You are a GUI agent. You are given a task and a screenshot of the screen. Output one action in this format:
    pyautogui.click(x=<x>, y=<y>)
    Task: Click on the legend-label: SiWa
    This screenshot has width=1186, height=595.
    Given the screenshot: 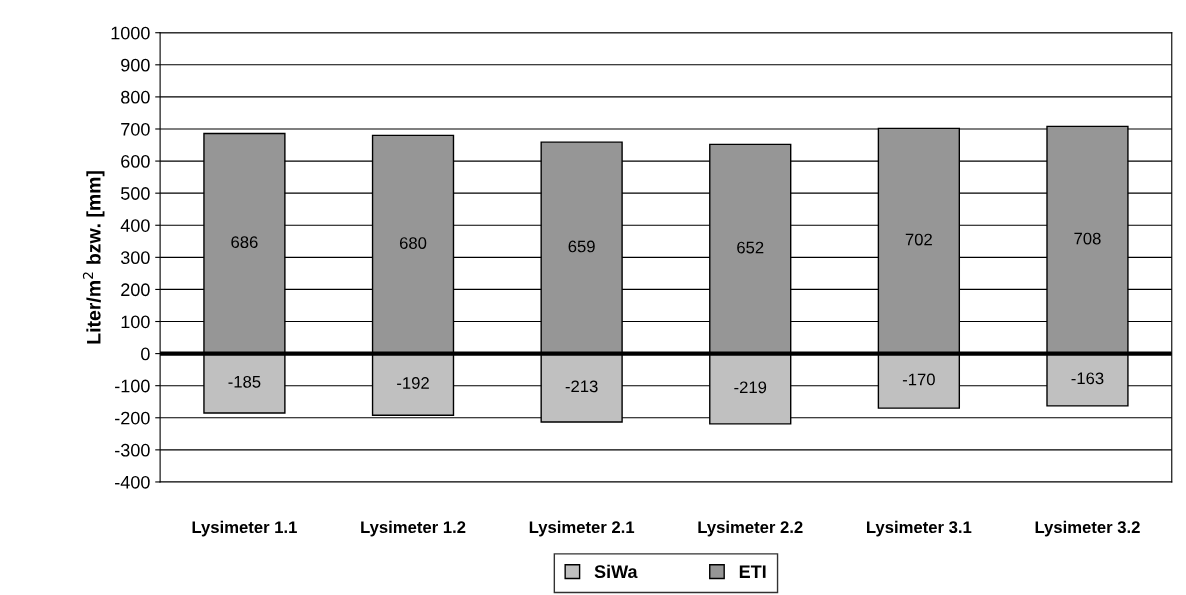 What is the action you would take?
    pyautogui.click(x=616, y=571)
    